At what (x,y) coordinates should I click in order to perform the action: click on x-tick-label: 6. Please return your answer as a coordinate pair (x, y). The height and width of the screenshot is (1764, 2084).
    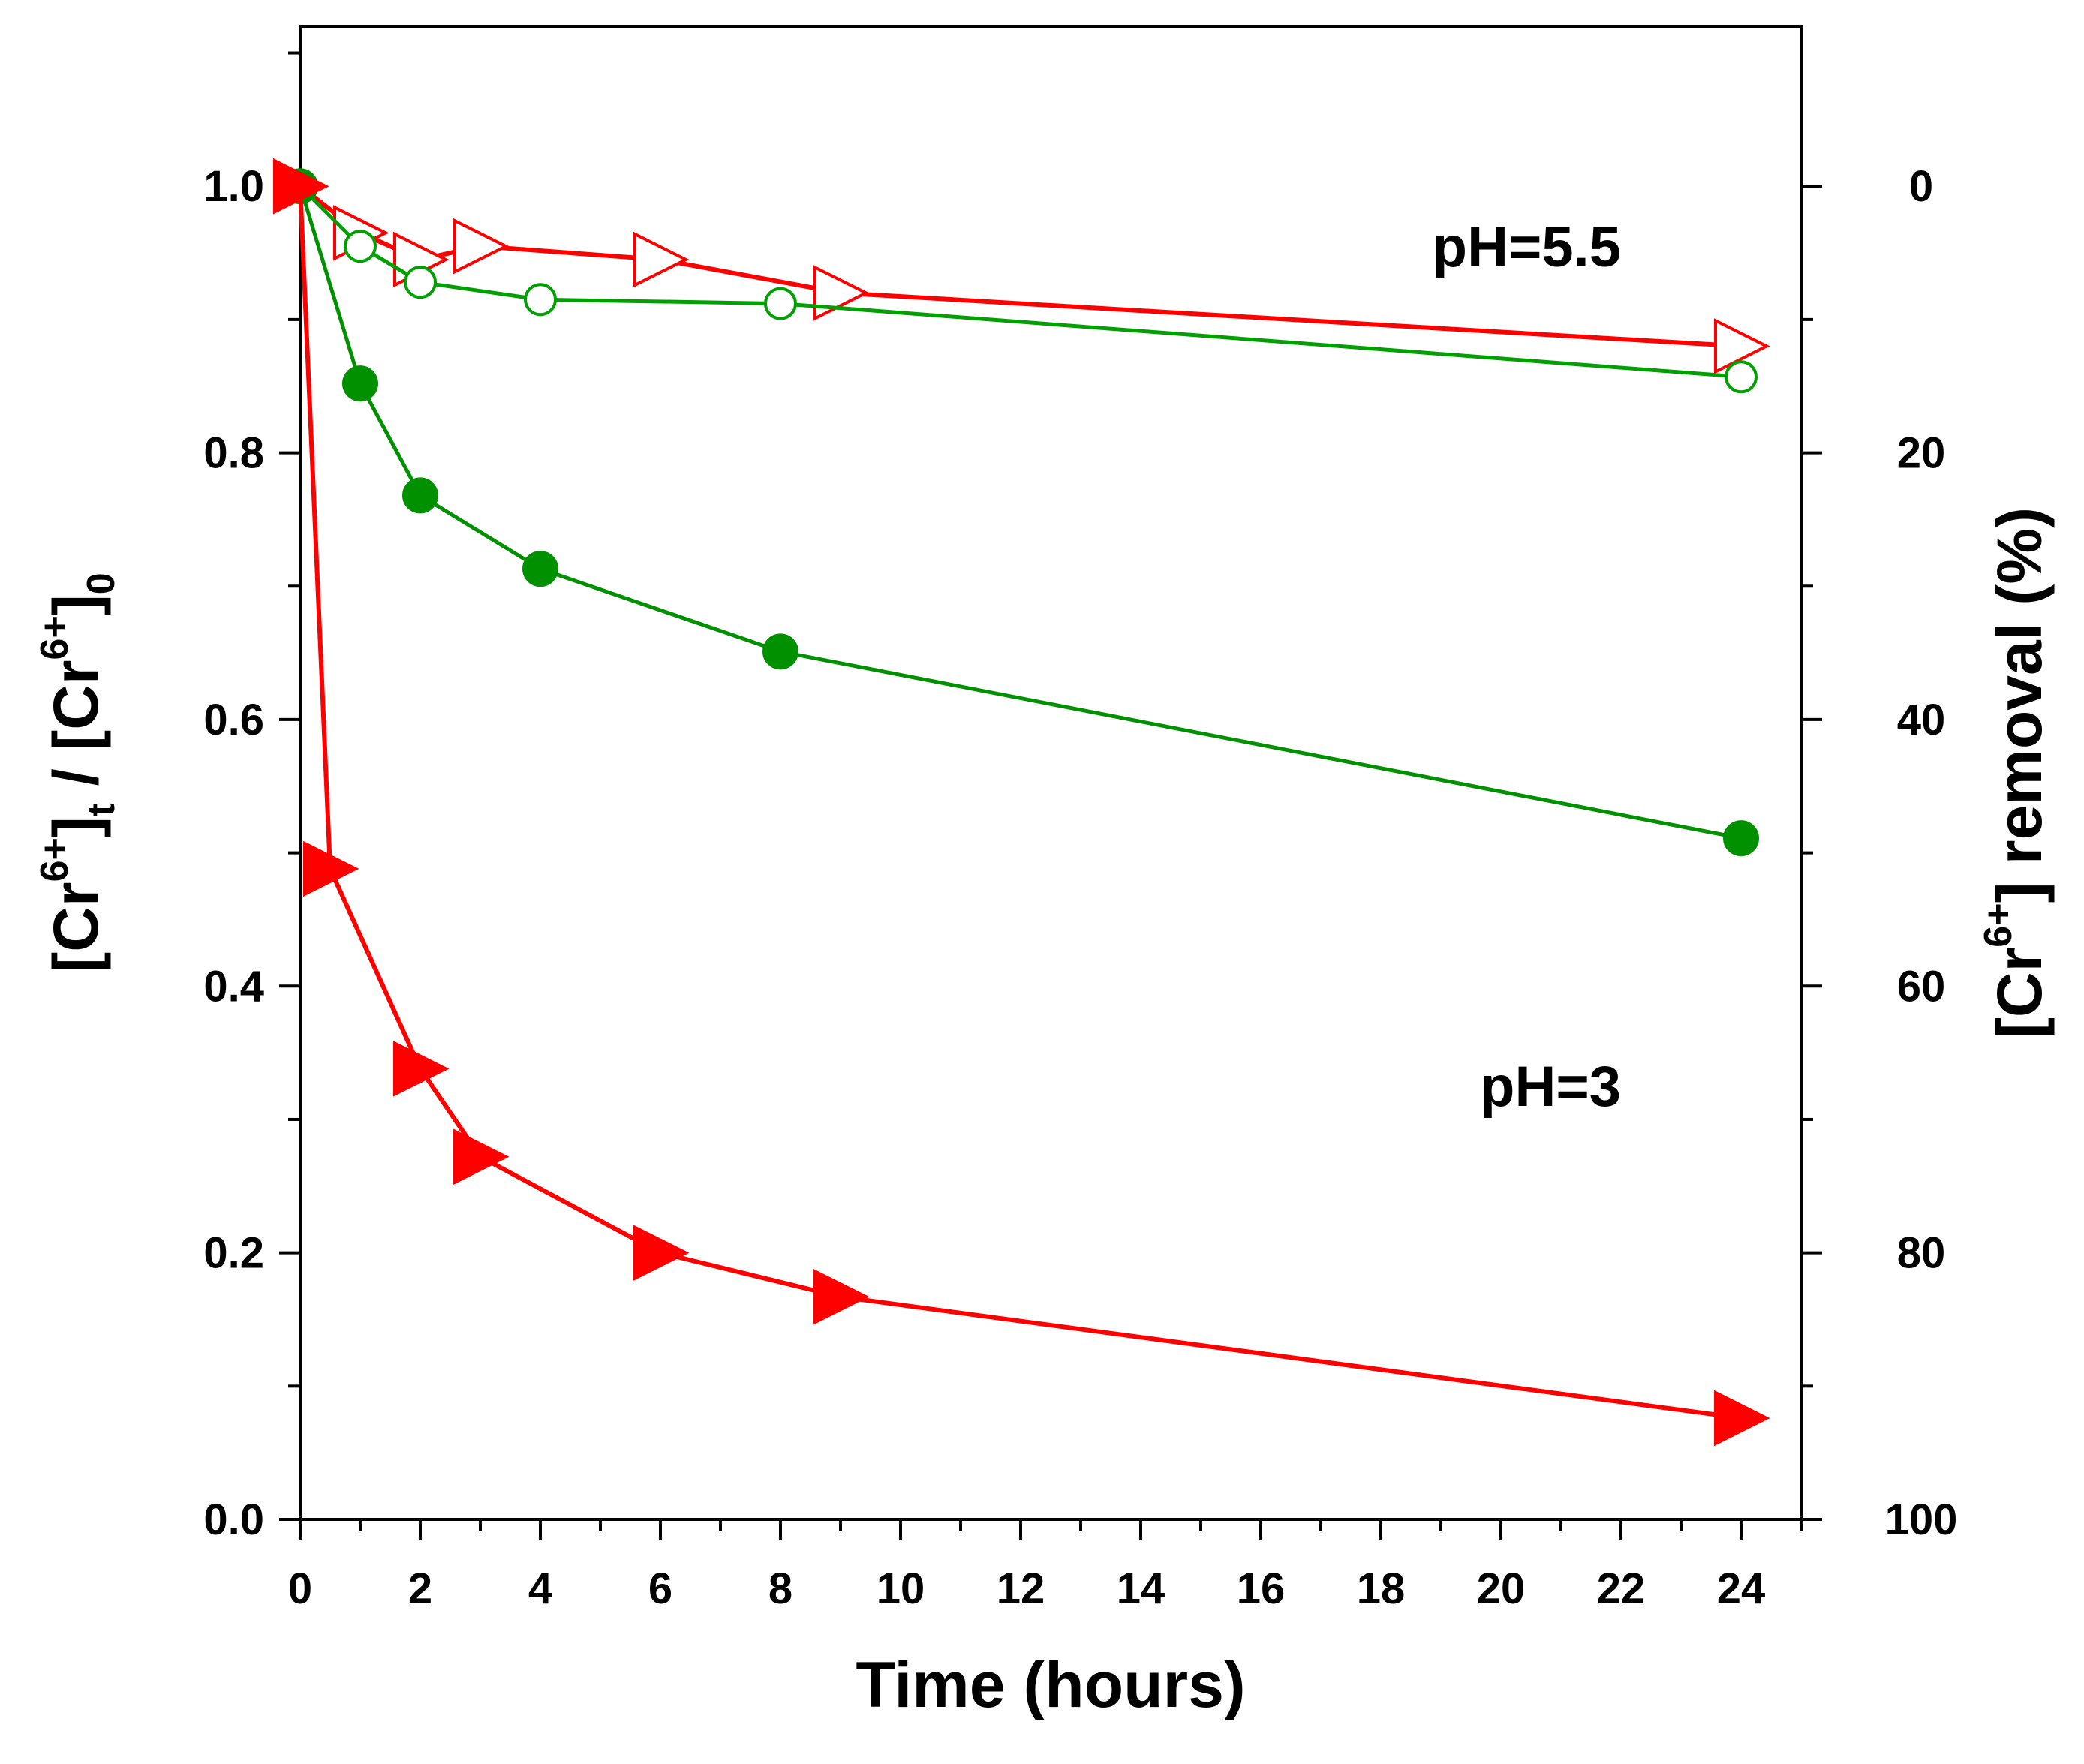
    Looking at the image, I should click on (660, 1589).